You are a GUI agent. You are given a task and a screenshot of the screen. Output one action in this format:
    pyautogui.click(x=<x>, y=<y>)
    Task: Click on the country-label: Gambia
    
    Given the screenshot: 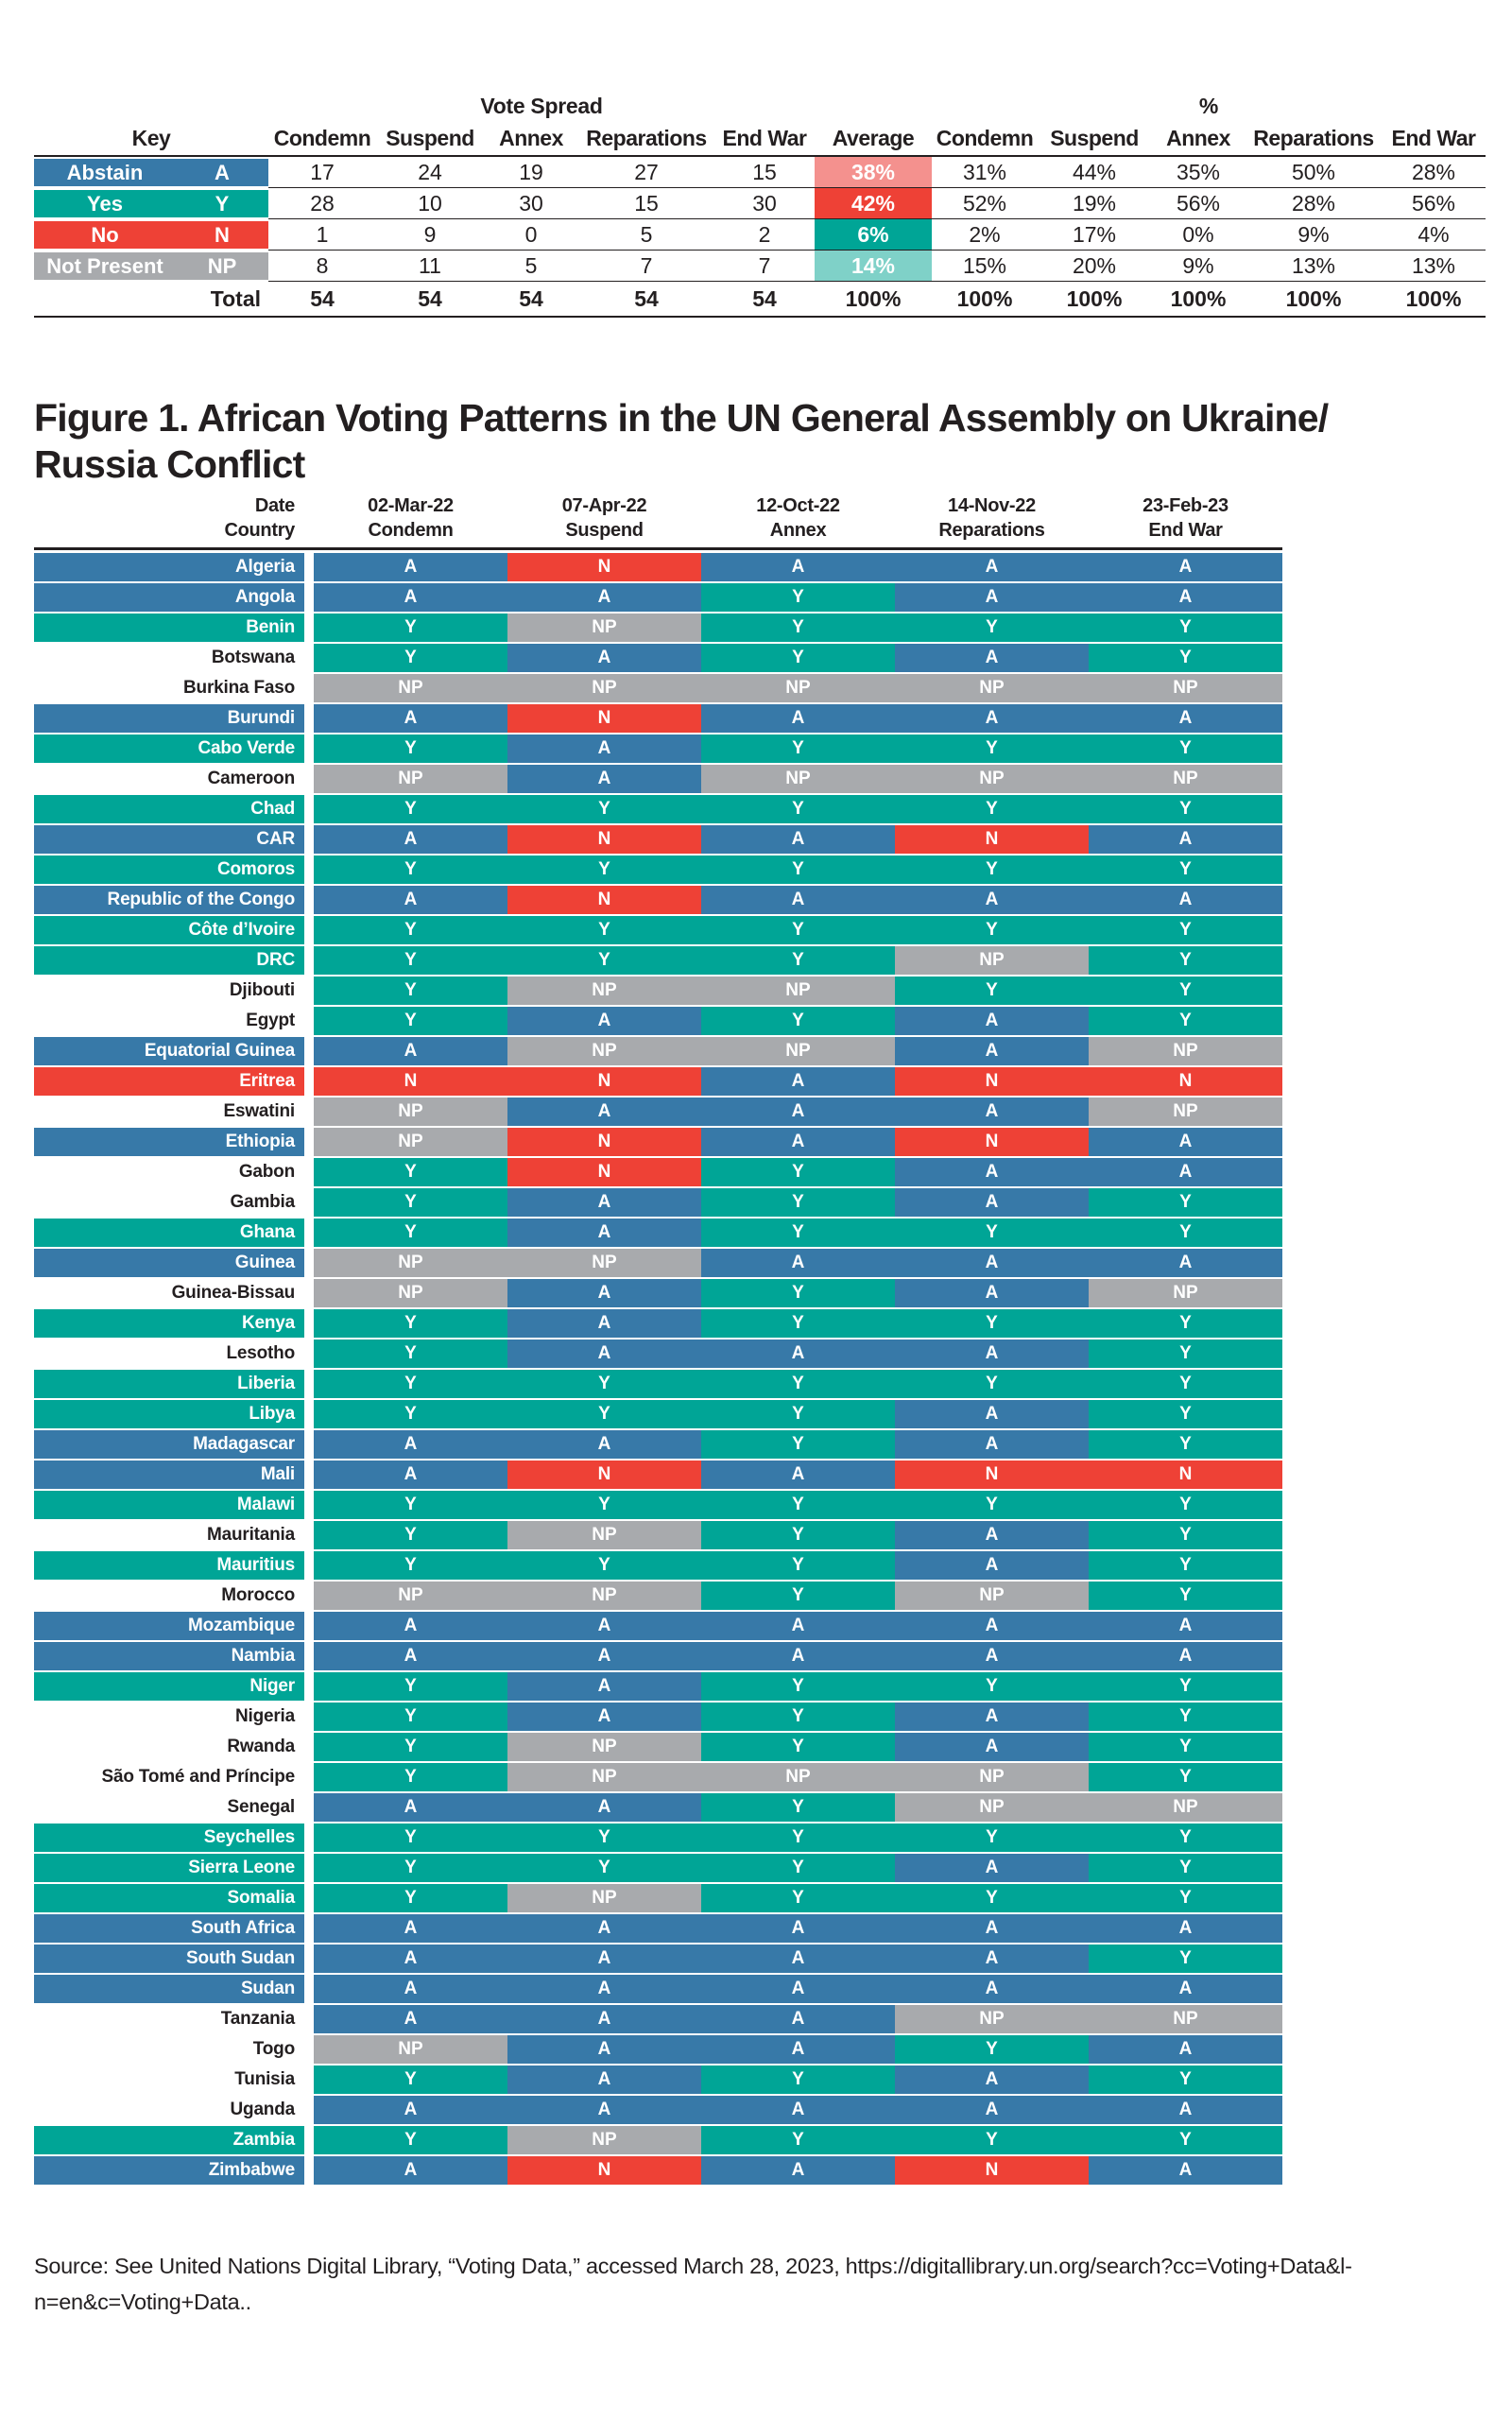 What is the action you would take?
    pyautogui.click(x=263, y=1202)
    